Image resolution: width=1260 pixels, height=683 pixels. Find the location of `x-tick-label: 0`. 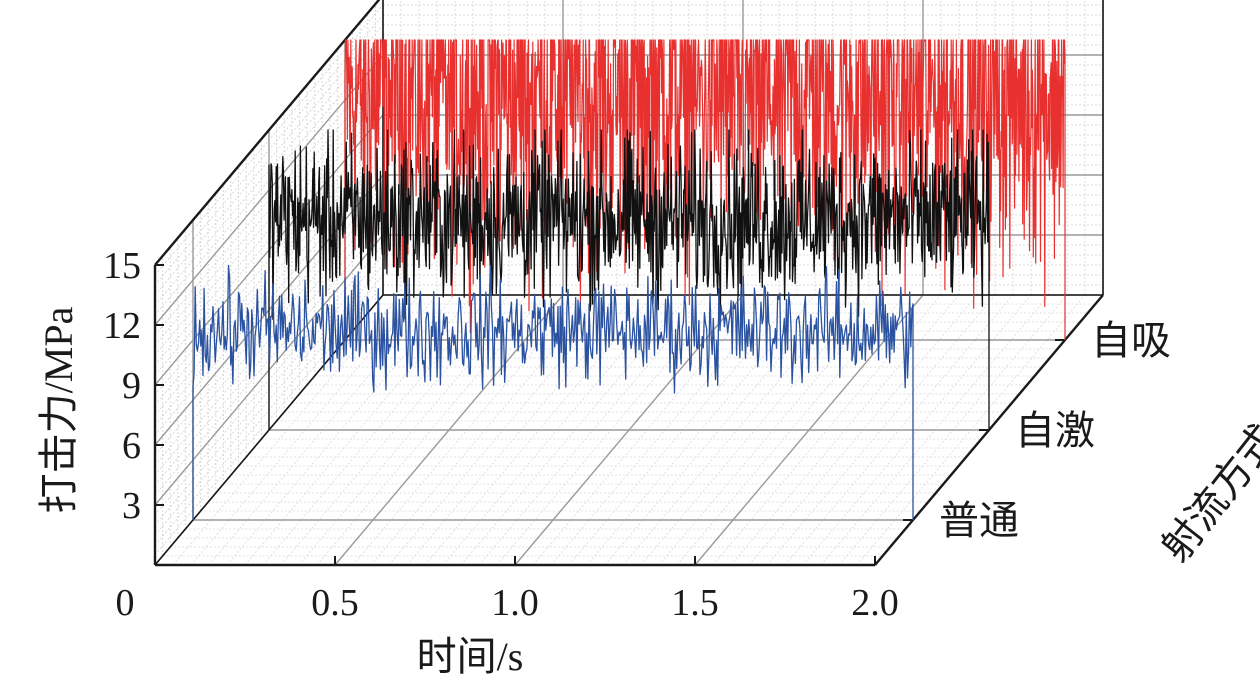

x-tick-label: 0 is located at coordinates (125, 603).